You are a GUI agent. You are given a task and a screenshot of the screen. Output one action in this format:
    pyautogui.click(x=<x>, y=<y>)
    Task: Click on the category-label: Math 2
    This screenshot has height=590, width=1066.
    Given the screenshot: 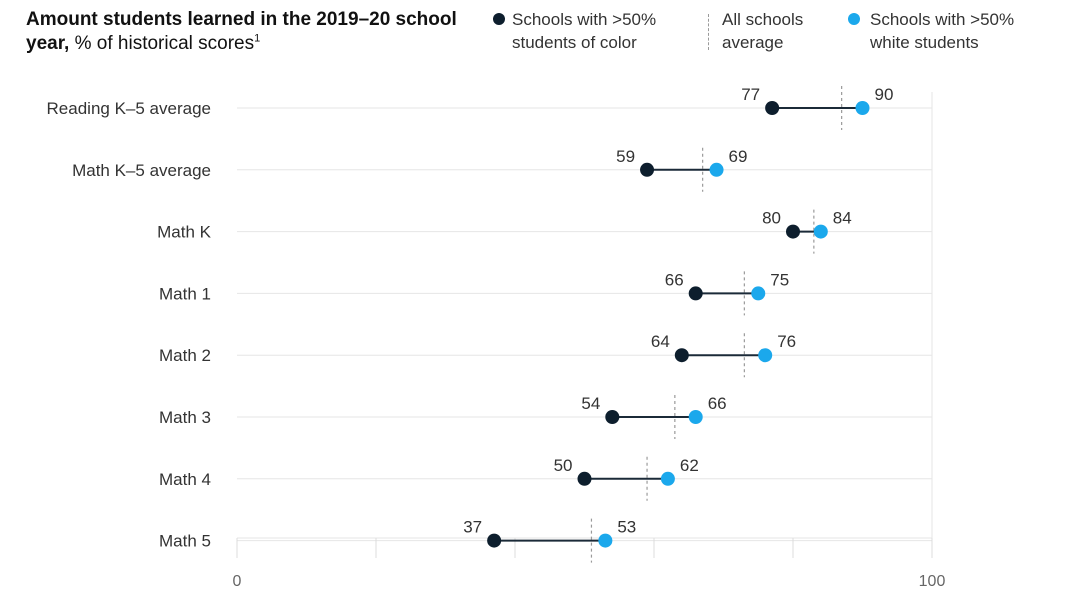 What is the action you would take?
    pyautogui.click(x=185, y=355)
    